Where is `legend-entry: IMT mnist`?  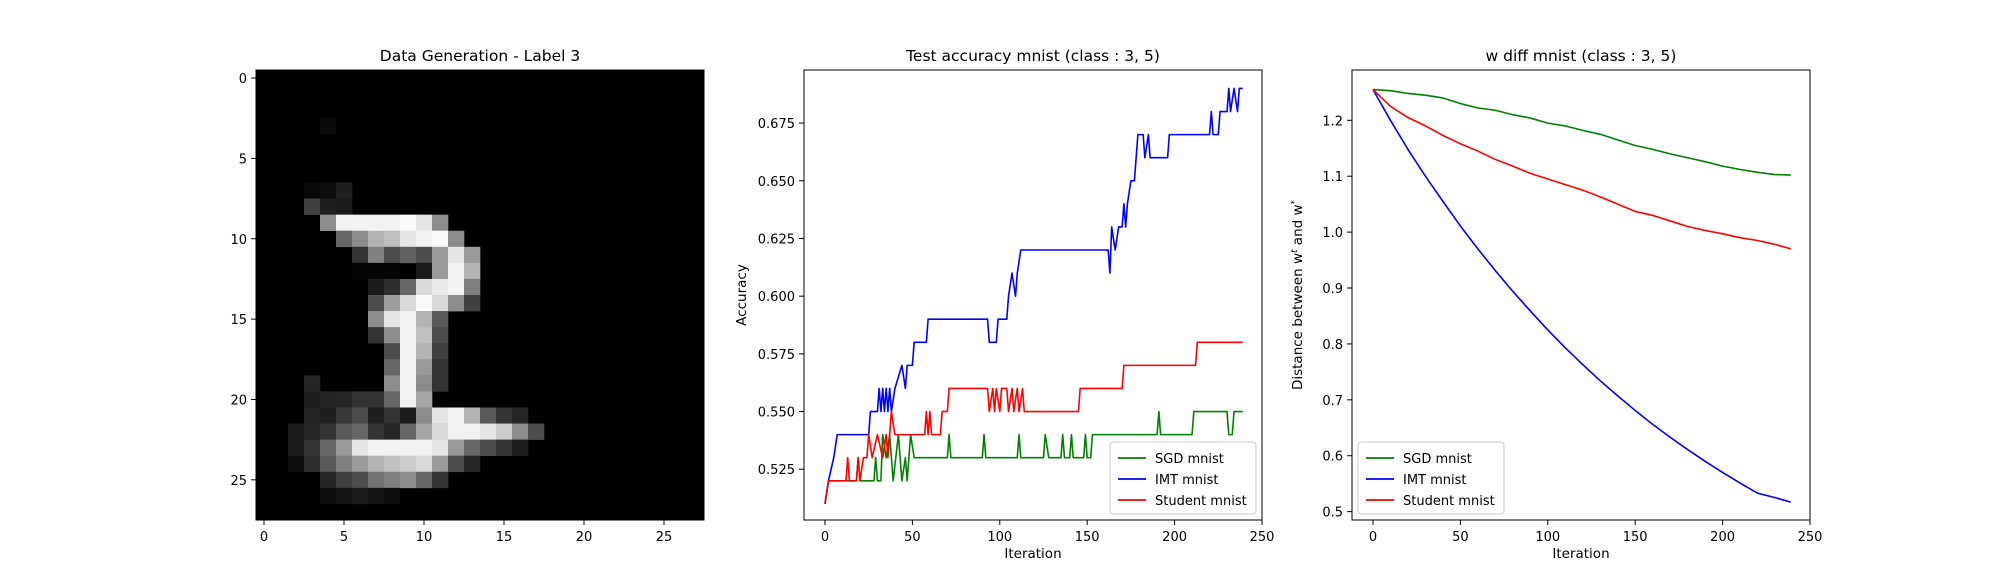 legend-entry: IMT mnist is located at coordinates (1435, 480).